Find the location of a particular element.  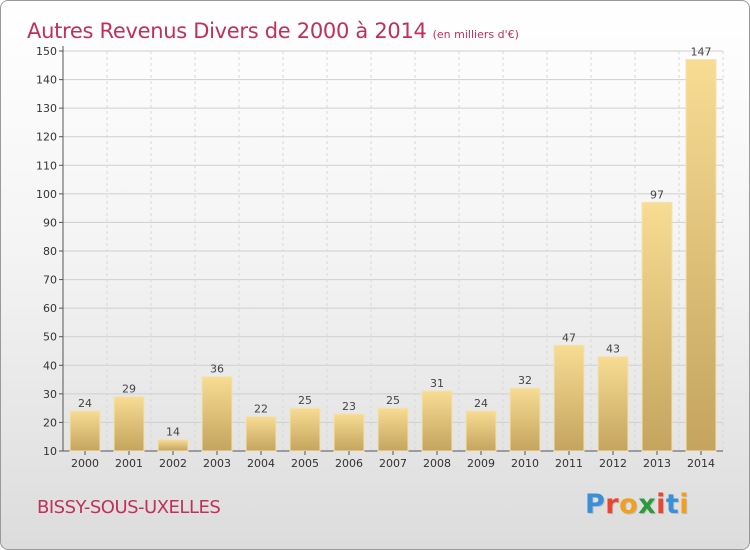

y-tick-label: 150 is located at coordinates (46, 51).